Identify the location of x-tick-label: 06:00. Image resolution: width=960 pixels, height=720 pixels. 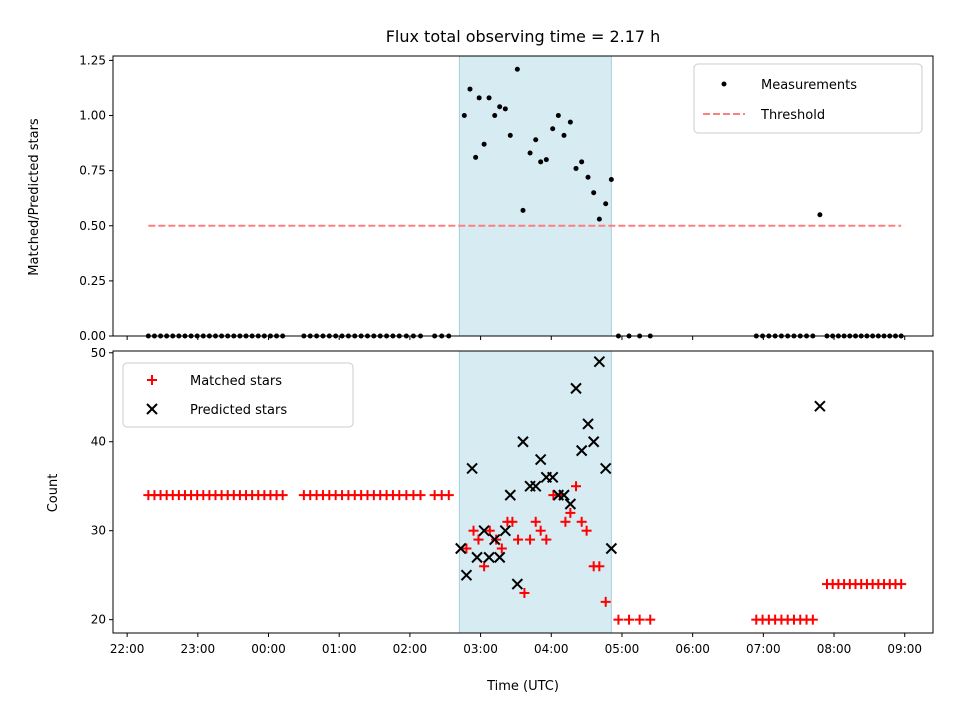
(692, 649).